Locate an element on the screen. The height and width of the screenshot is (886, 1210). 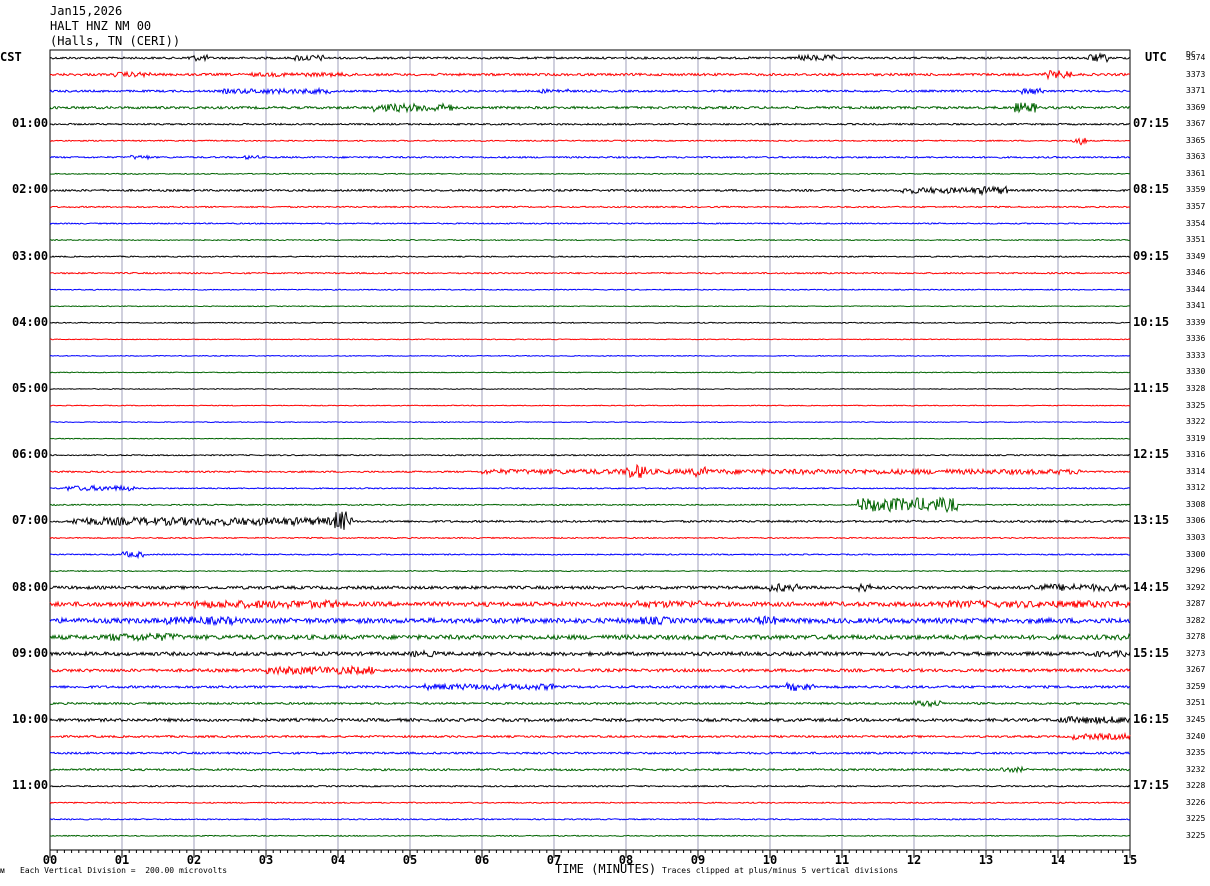
x-tick-label: 12 is located at coordinates (914, 860).